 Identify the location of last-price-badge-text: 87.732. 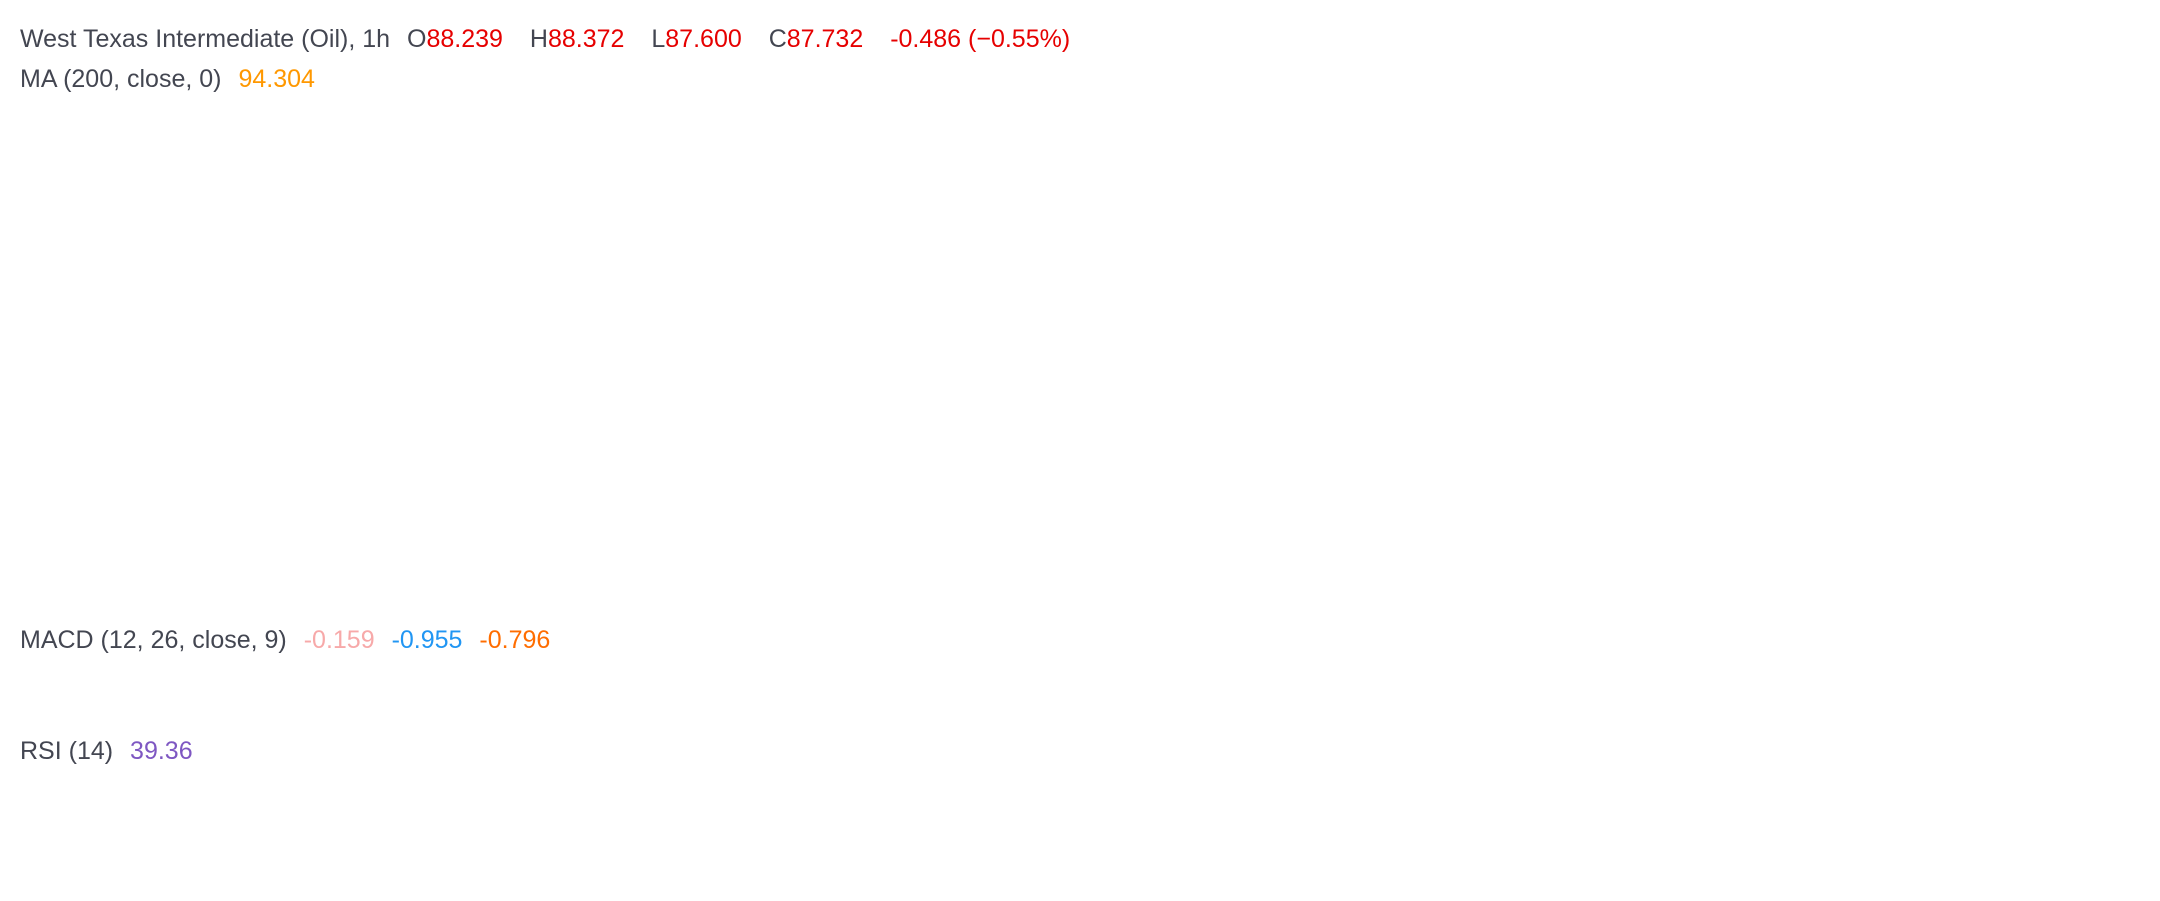
(2072, 379).